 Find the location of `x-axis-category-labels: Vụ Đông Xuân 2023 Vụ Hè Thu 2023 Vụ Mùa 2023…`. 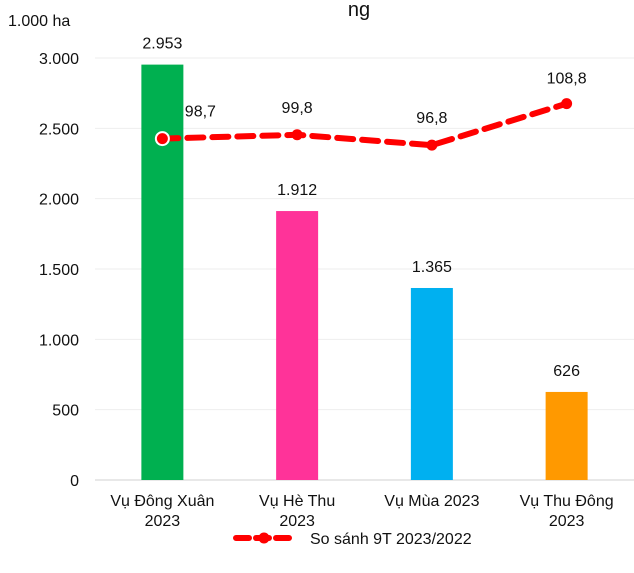

x-axis-category-labels: Vụ Đông Xuân 2023 Vụ Hè Thu 2023 Vụ Mùa 2023… is located at coordinates (361, 511).